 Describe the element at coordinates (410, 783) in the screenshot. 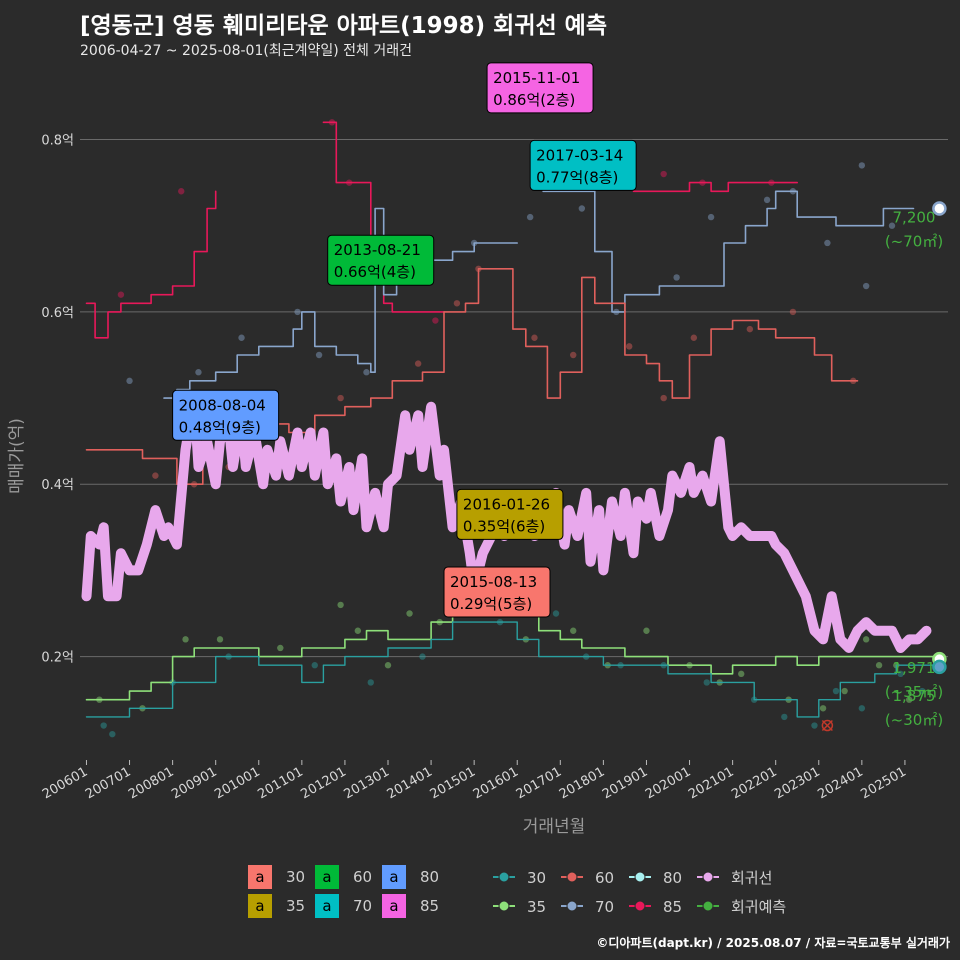

I see `x-tick-label: 201401` at that location.